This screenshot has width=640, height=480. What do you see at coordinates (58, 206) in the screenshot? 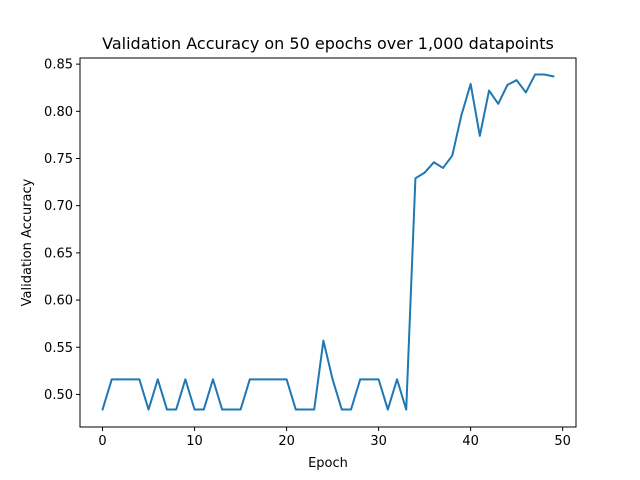
I see `y-tick-label: 0.70` at bounding box center [58, 206].